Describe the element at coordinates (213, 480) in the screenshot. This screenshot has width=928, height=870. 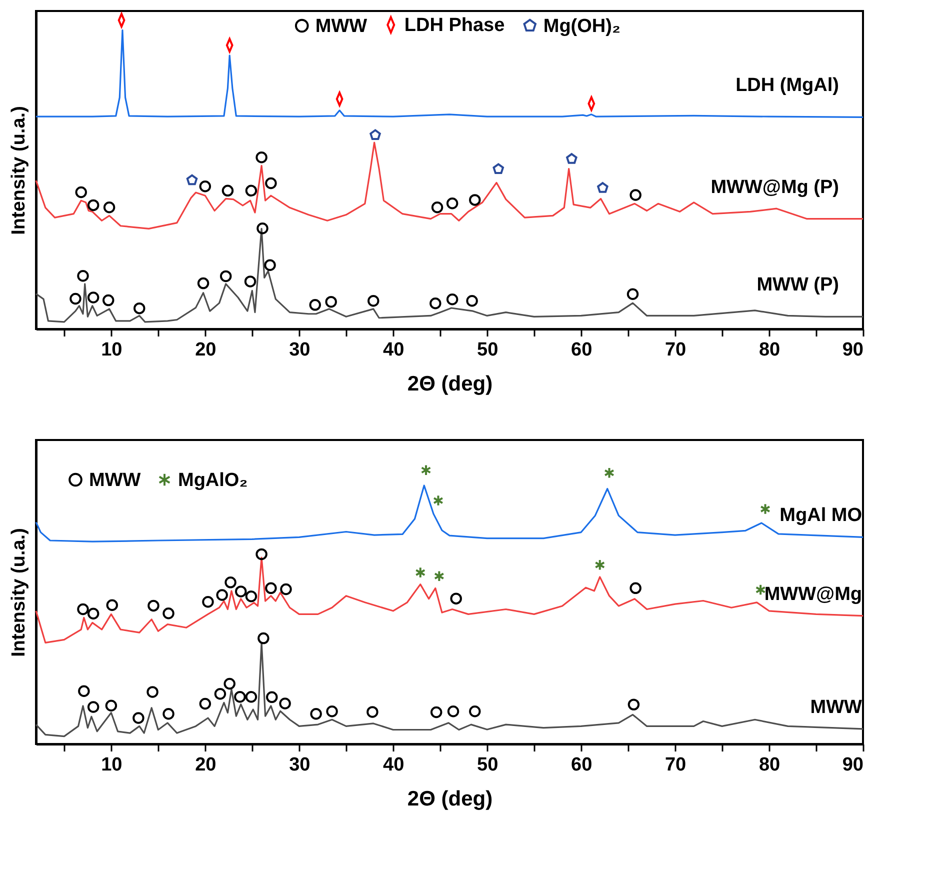
I see `legend-label: MgAlO₂` at that location.